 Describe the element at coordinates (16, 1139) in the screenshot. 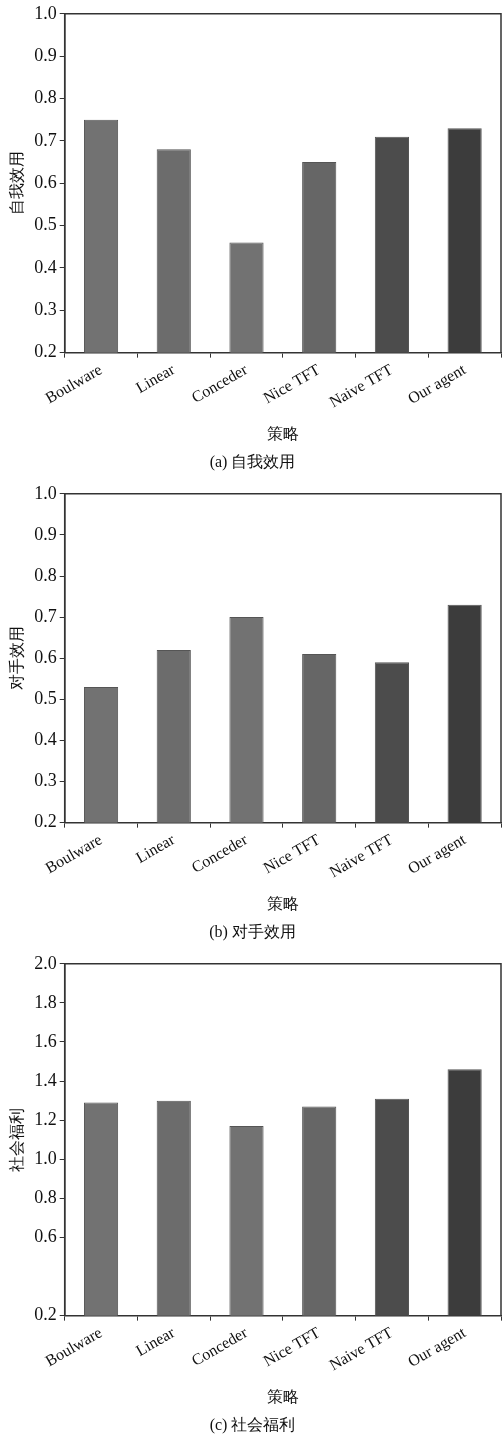

I see `y-axis-title: 社会福利` at that location.